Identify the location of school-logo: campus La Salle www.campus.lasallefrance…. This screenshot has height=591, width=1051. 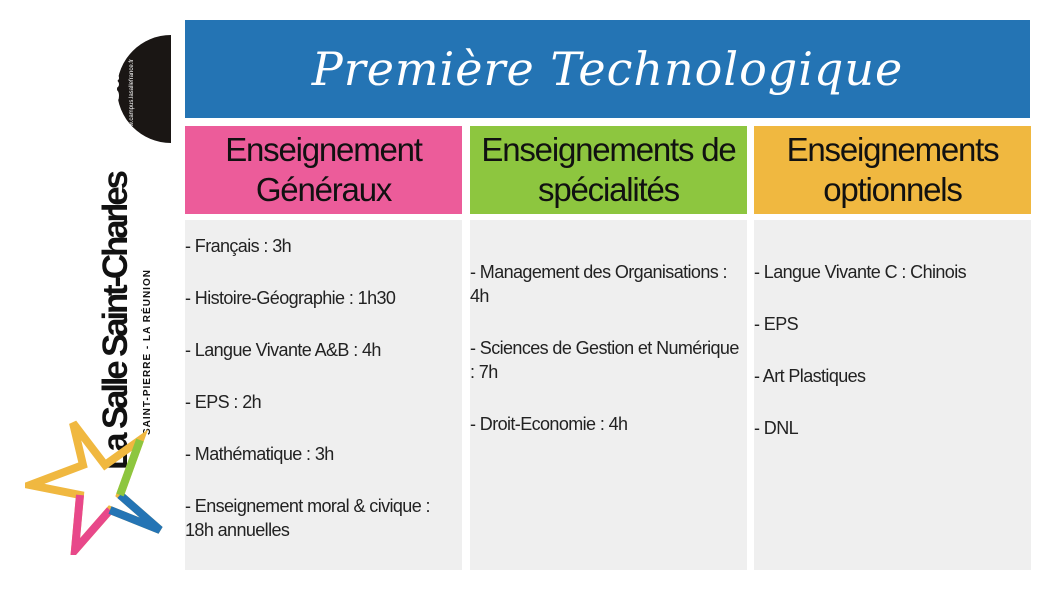
(97, 293).